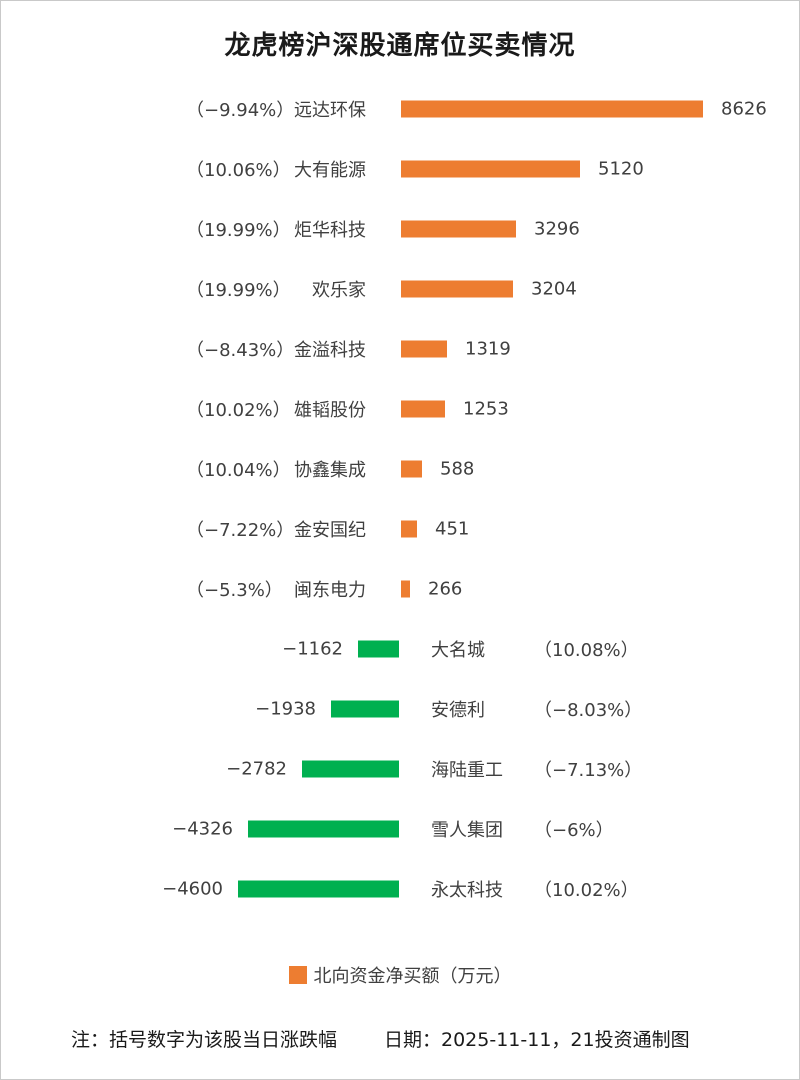 This screenshot has width=800, height=1080. I want to click on footer-date: 日期：2025-11-11，21投资通制图, so click(537, 1040).